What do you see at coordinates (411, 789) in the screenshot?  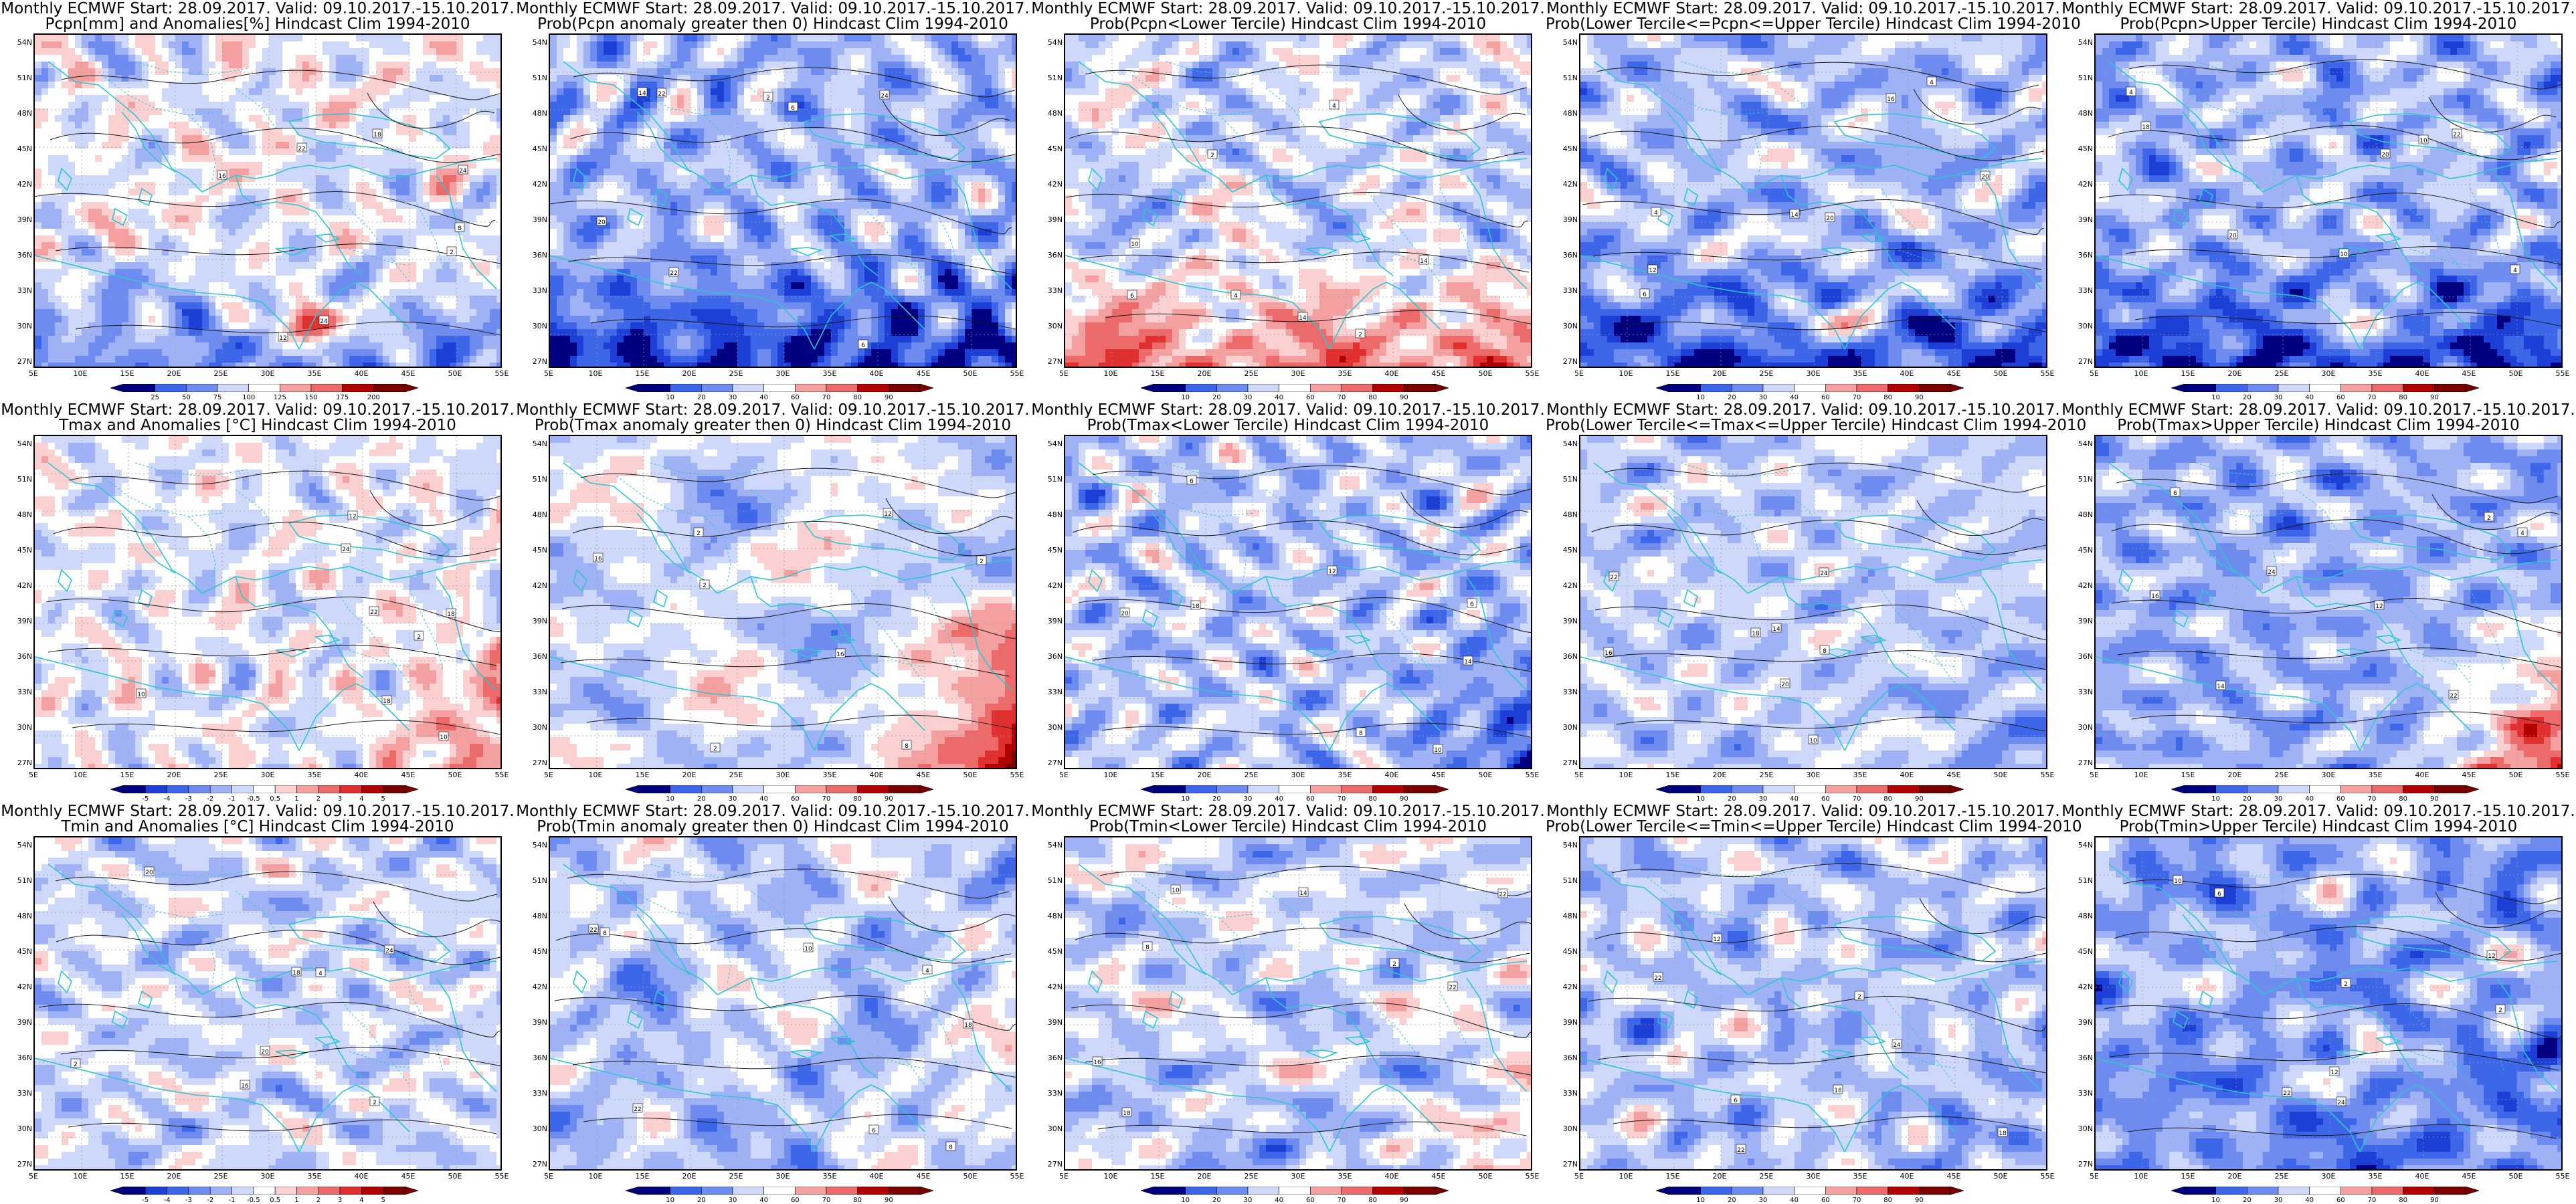 I see `colorbar-arrow-high` at bounding box center [411, 789].